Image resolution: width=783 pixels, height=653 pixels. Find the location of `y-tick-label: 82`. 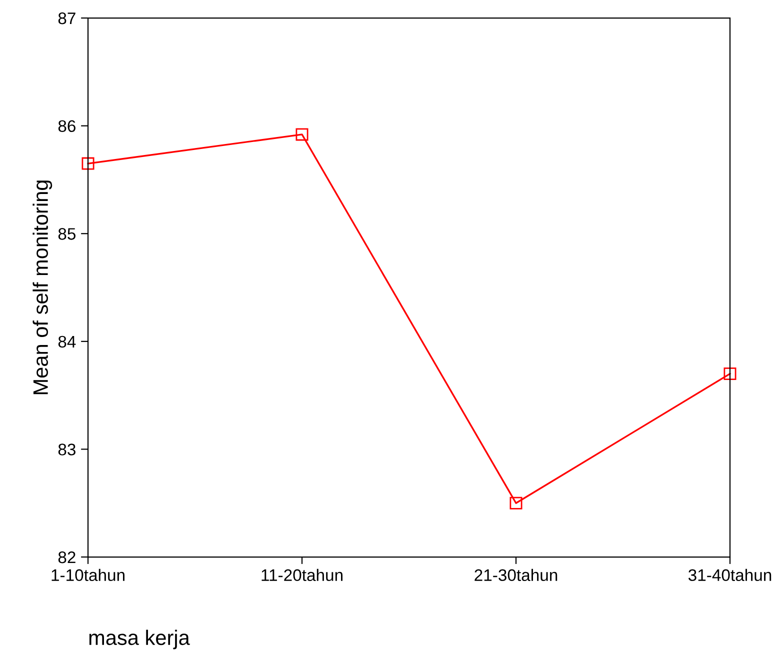

y-tick-label: 82 is located at coordinates (67, 557).